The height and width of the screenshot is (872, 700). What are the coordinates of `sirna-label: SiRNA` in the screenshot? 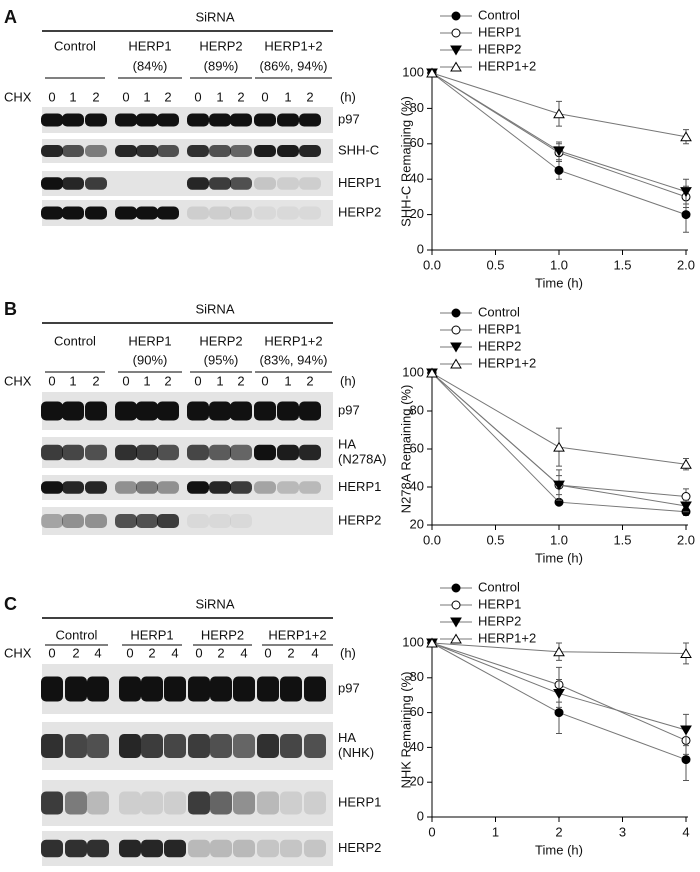 It's located at (214, 16).